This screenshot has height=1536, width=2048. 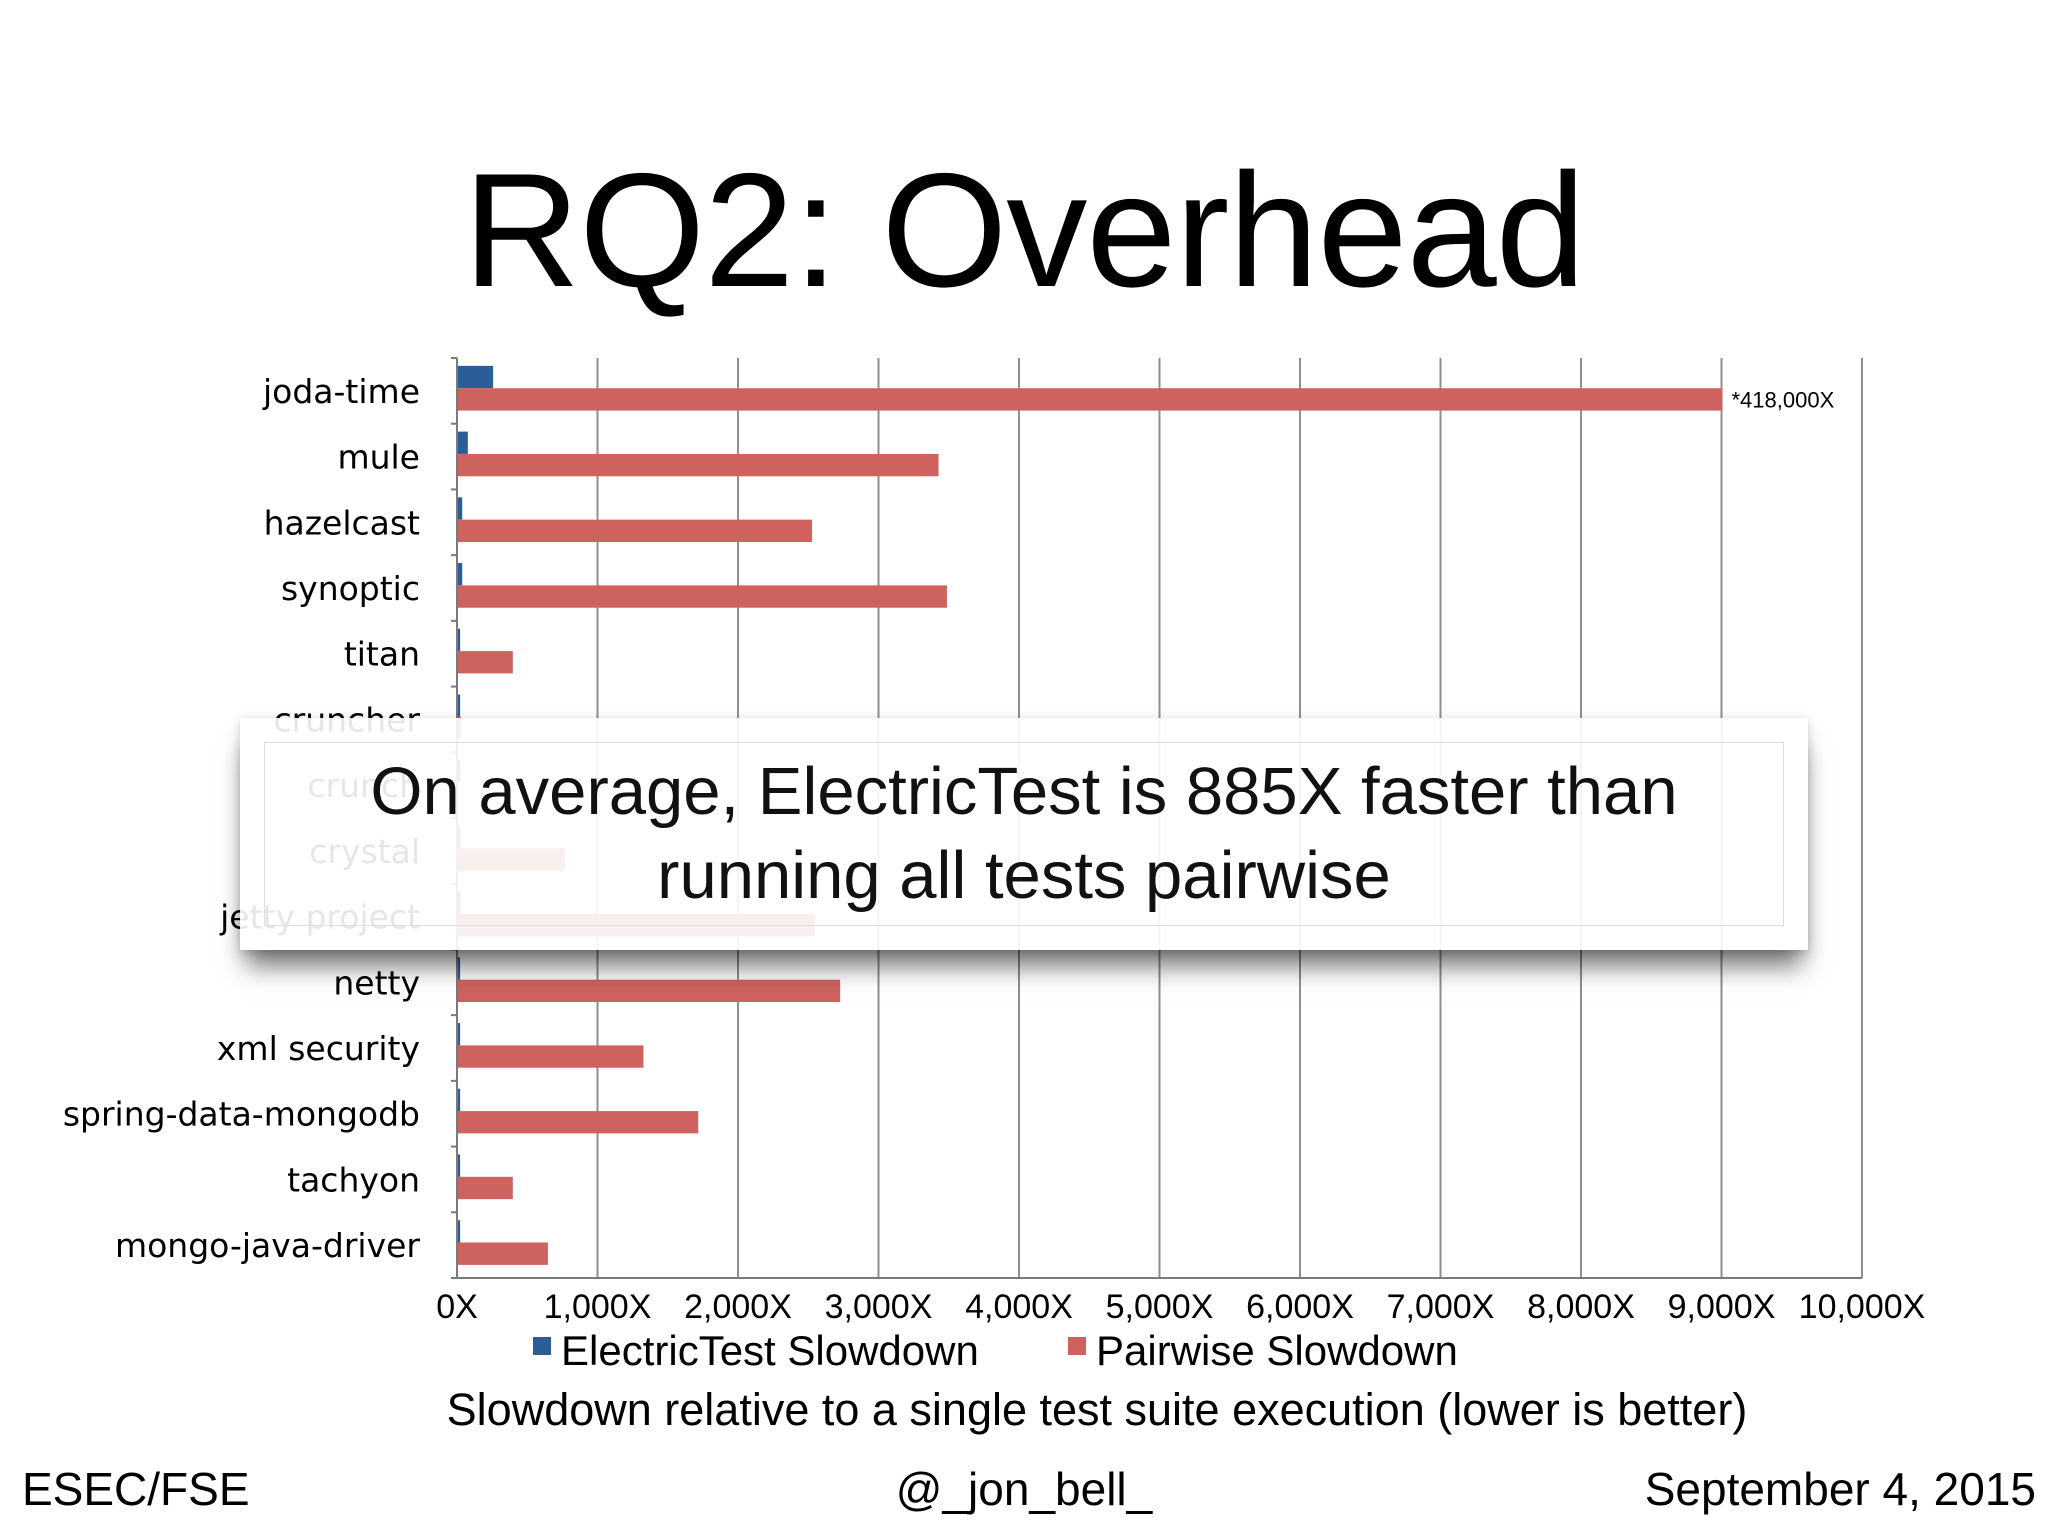 What do you see at coordinates (459, 640) in the screenshot?
I see `bar-electrictest-slowdown-titan` at bounding box center [459, 640].